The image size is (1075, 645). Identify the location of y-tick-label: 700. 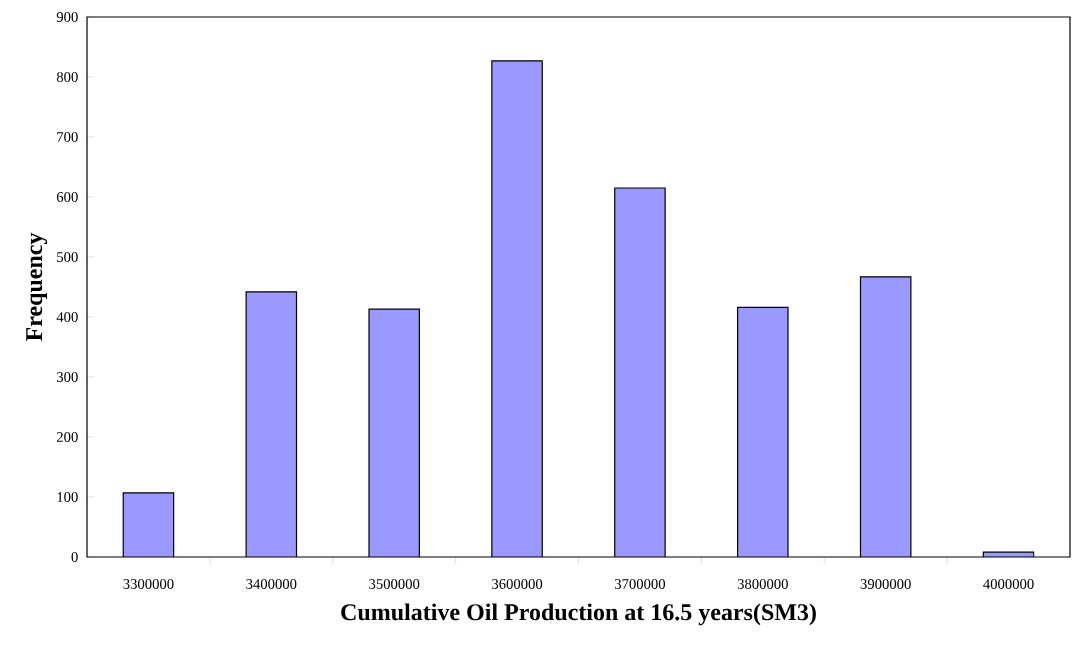
(67, 137).